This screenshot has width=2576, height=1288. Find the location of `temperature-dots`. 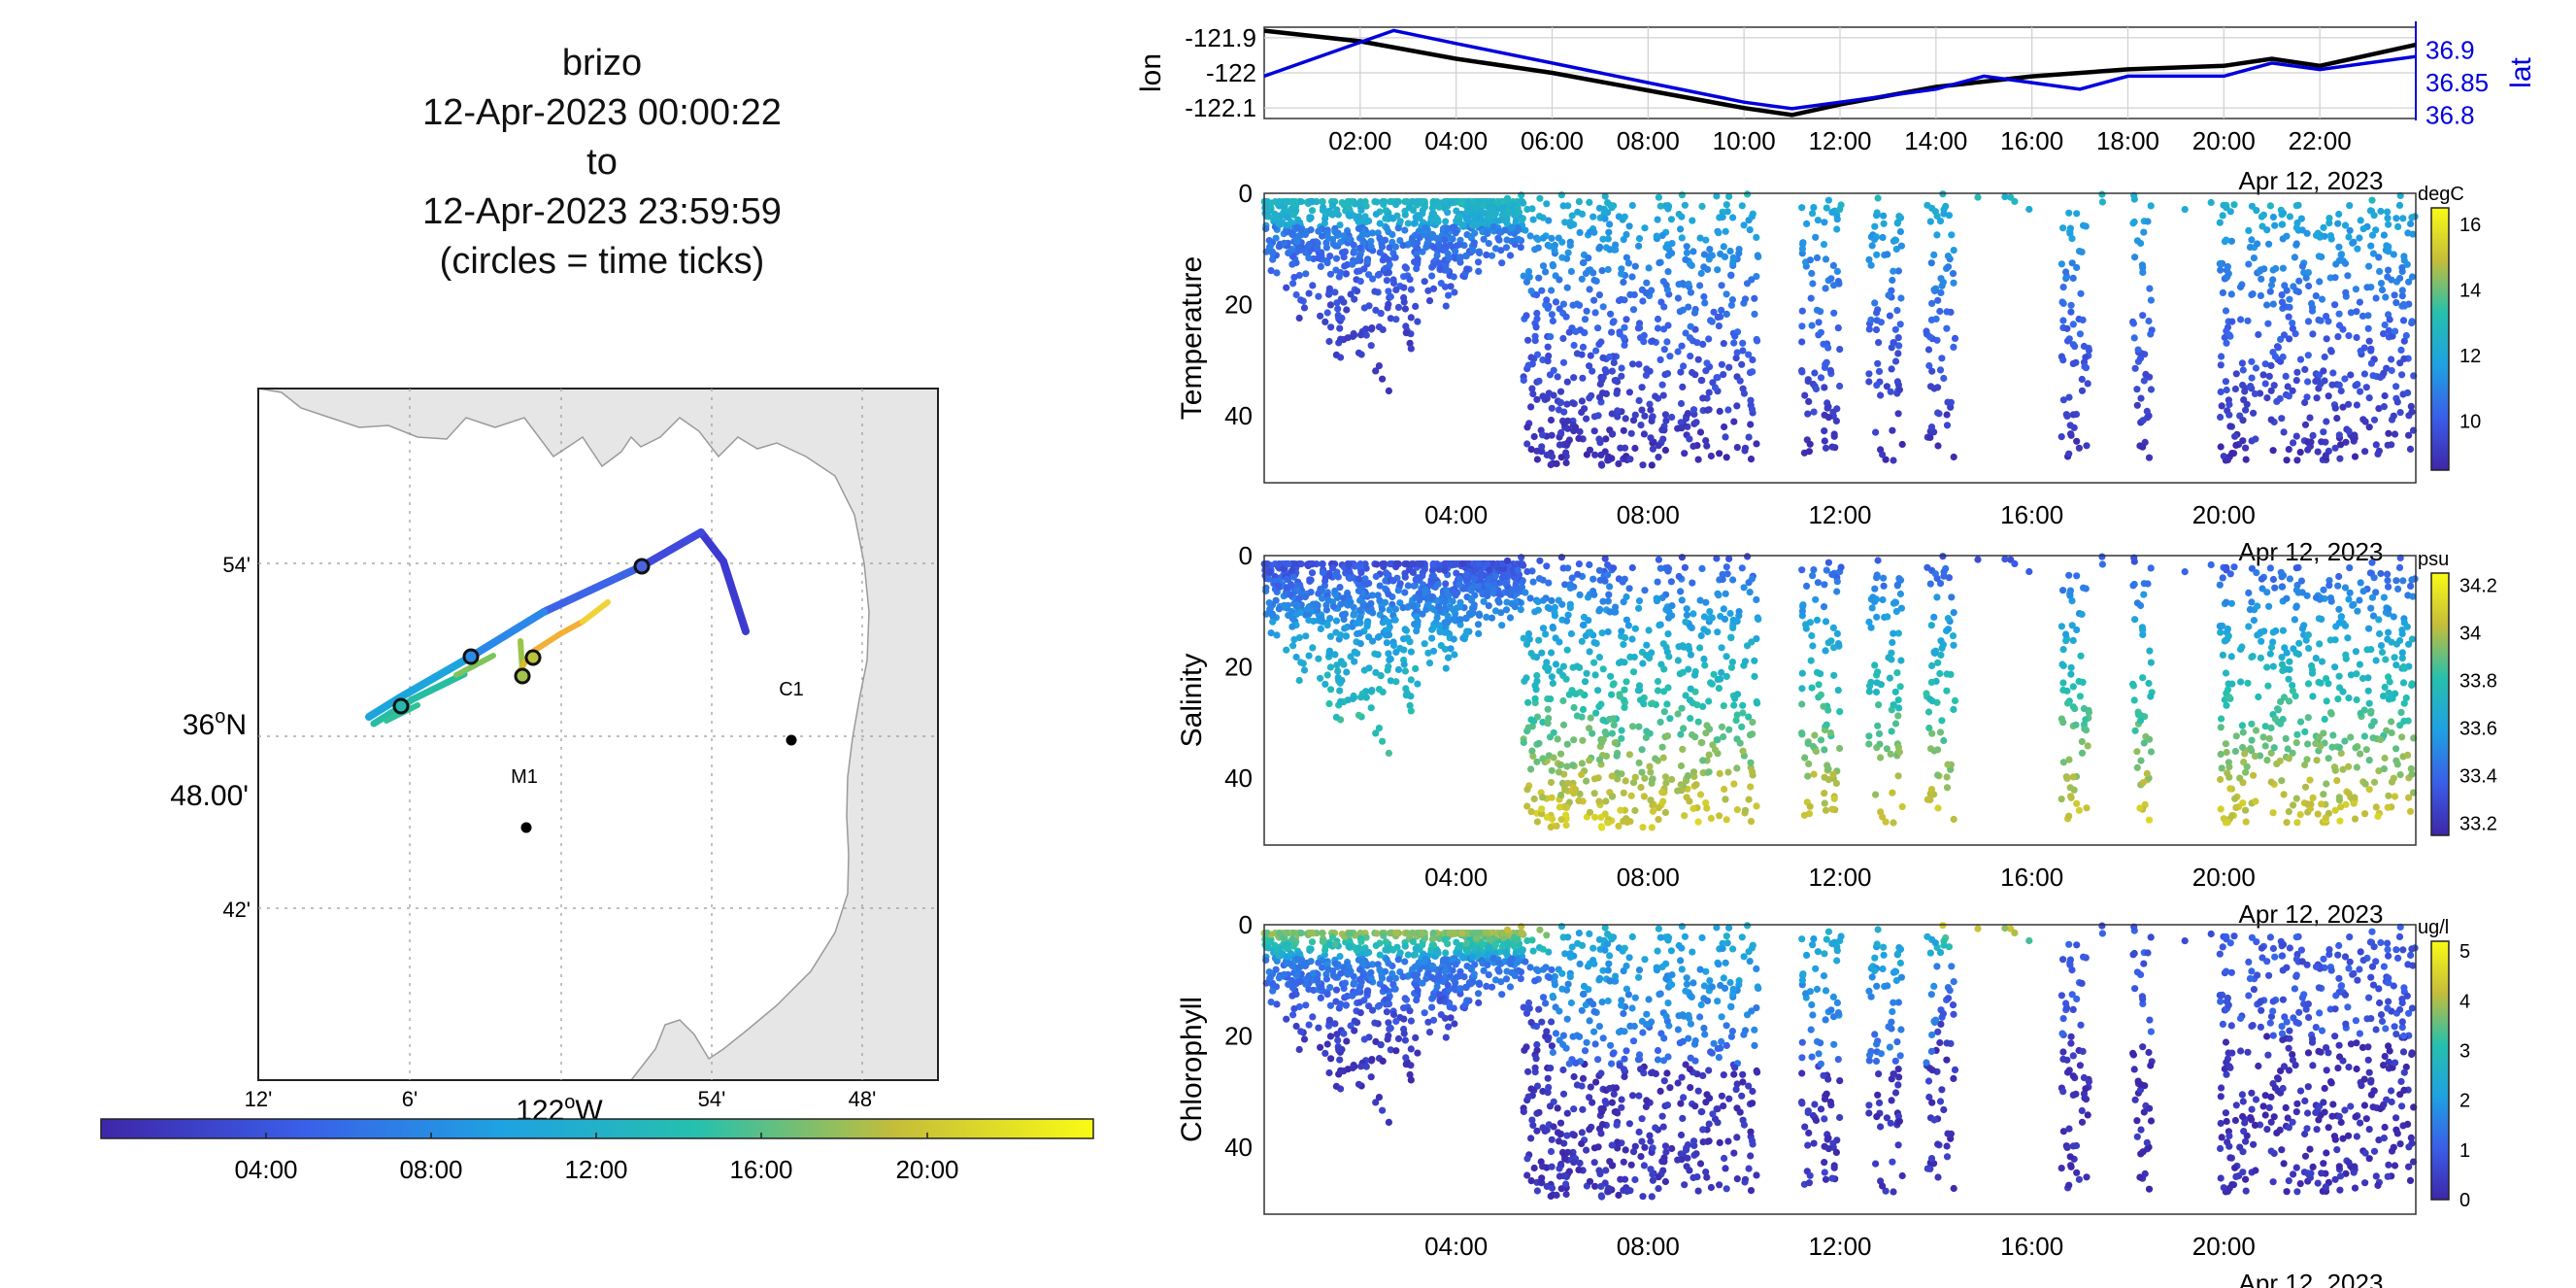

temperature-dots is located at coordinates (1840, 329).